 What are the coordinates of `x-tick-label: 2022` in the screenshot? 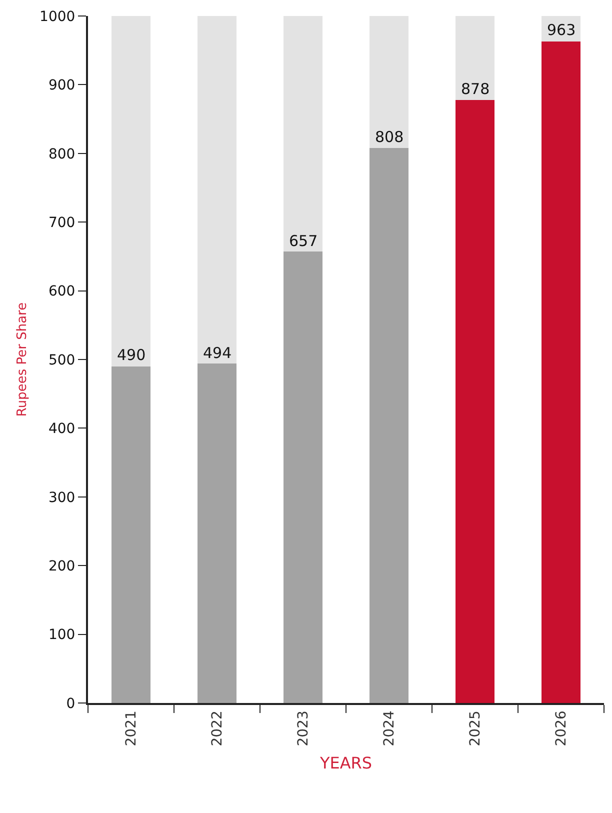 It's located at (218, 728).